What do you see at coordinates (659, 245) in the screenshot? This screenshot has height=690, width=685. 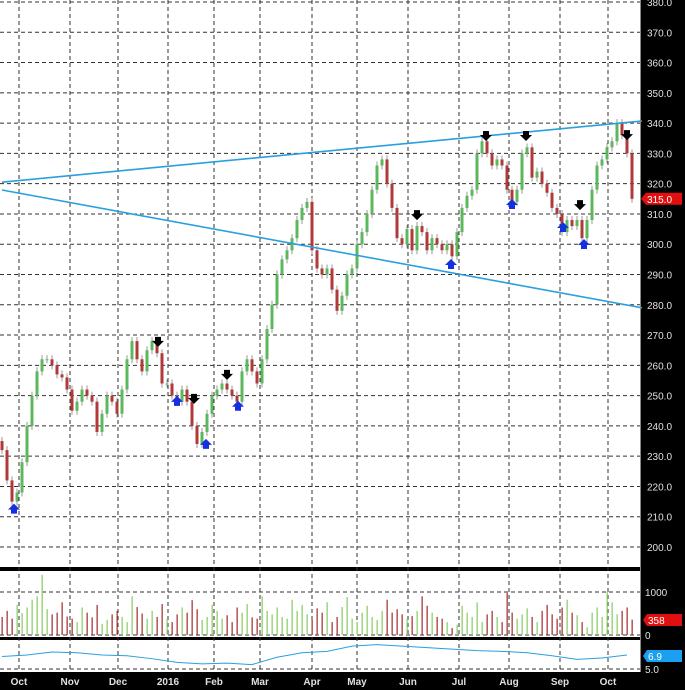 I see `price-tick-label: 300.0` at bounding box center [659, 245].